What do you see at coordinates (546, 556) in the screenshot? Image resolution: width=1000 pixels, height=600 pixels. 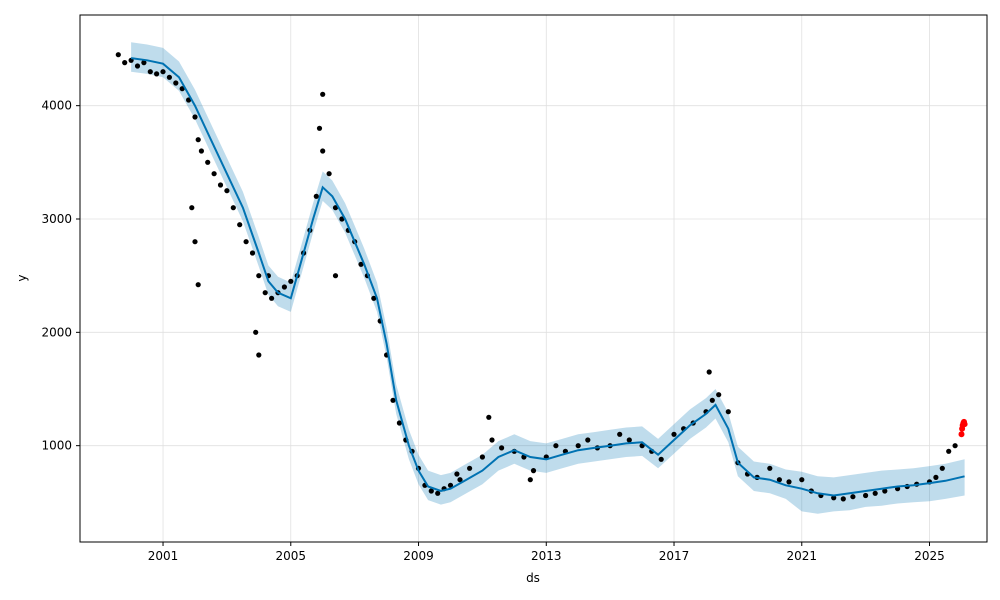 I see `x-tick-label: 2013` at bounding box center [546, 556].